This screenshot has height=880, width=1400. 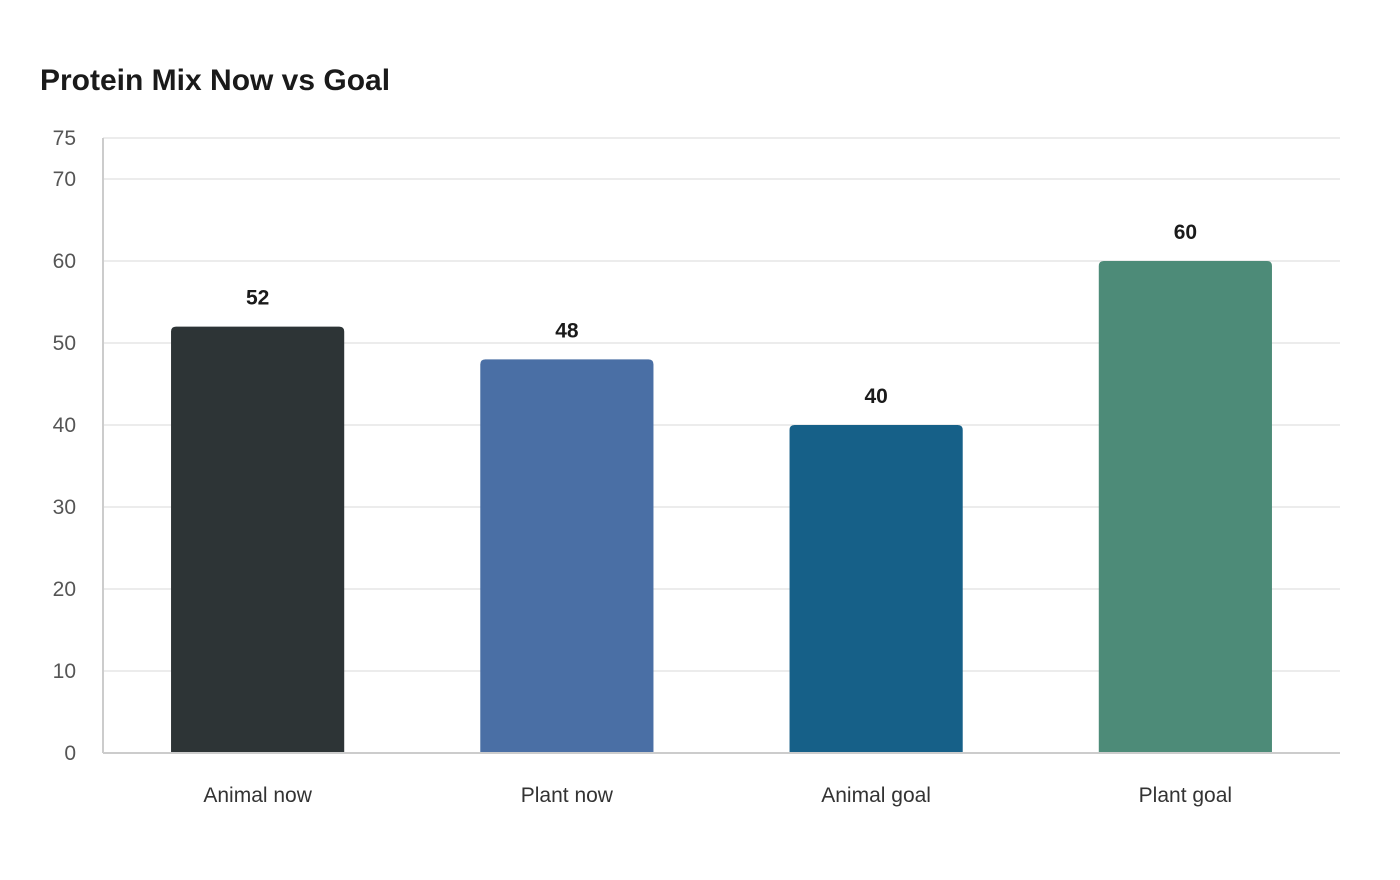 What do you see at coordinates (215, 80) in the screenshot?
I see `chart-title: Protein Mix Now vs Goal` at bounding box center [215, 80].